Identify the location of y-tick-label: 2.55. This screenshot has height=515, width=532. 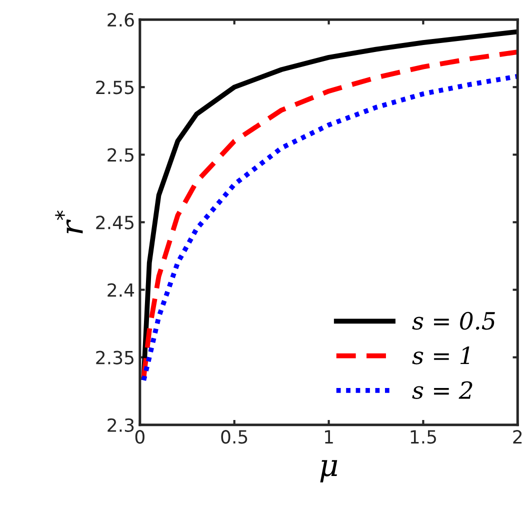
(115, 87).